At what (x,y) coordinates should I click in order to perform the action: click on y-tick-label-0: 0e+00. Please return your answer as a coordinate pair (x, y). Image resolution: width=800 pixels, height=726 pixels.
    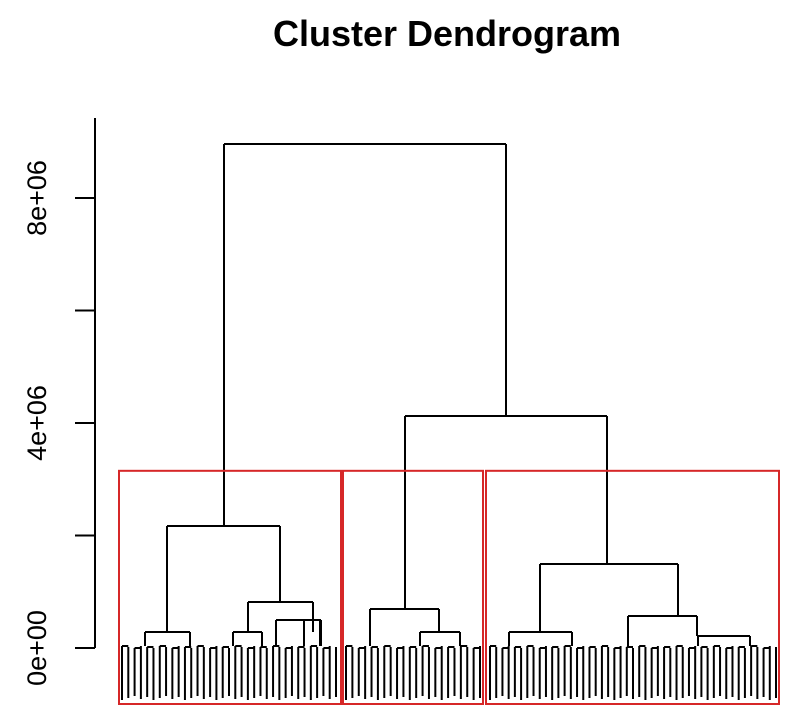
    Looking at the image, I should click on (37, 648).